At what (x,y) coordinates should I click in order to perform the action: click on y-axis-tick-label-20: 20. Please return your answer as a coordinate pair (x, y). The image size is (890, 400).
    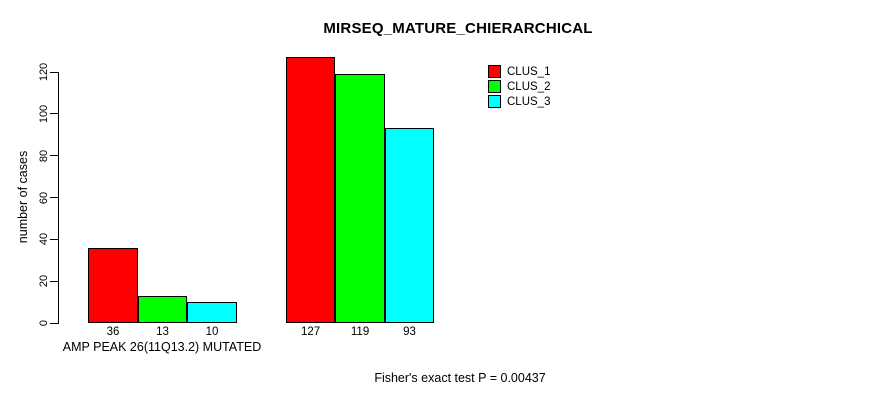
    Looking at the image, I should click on (44, 281).